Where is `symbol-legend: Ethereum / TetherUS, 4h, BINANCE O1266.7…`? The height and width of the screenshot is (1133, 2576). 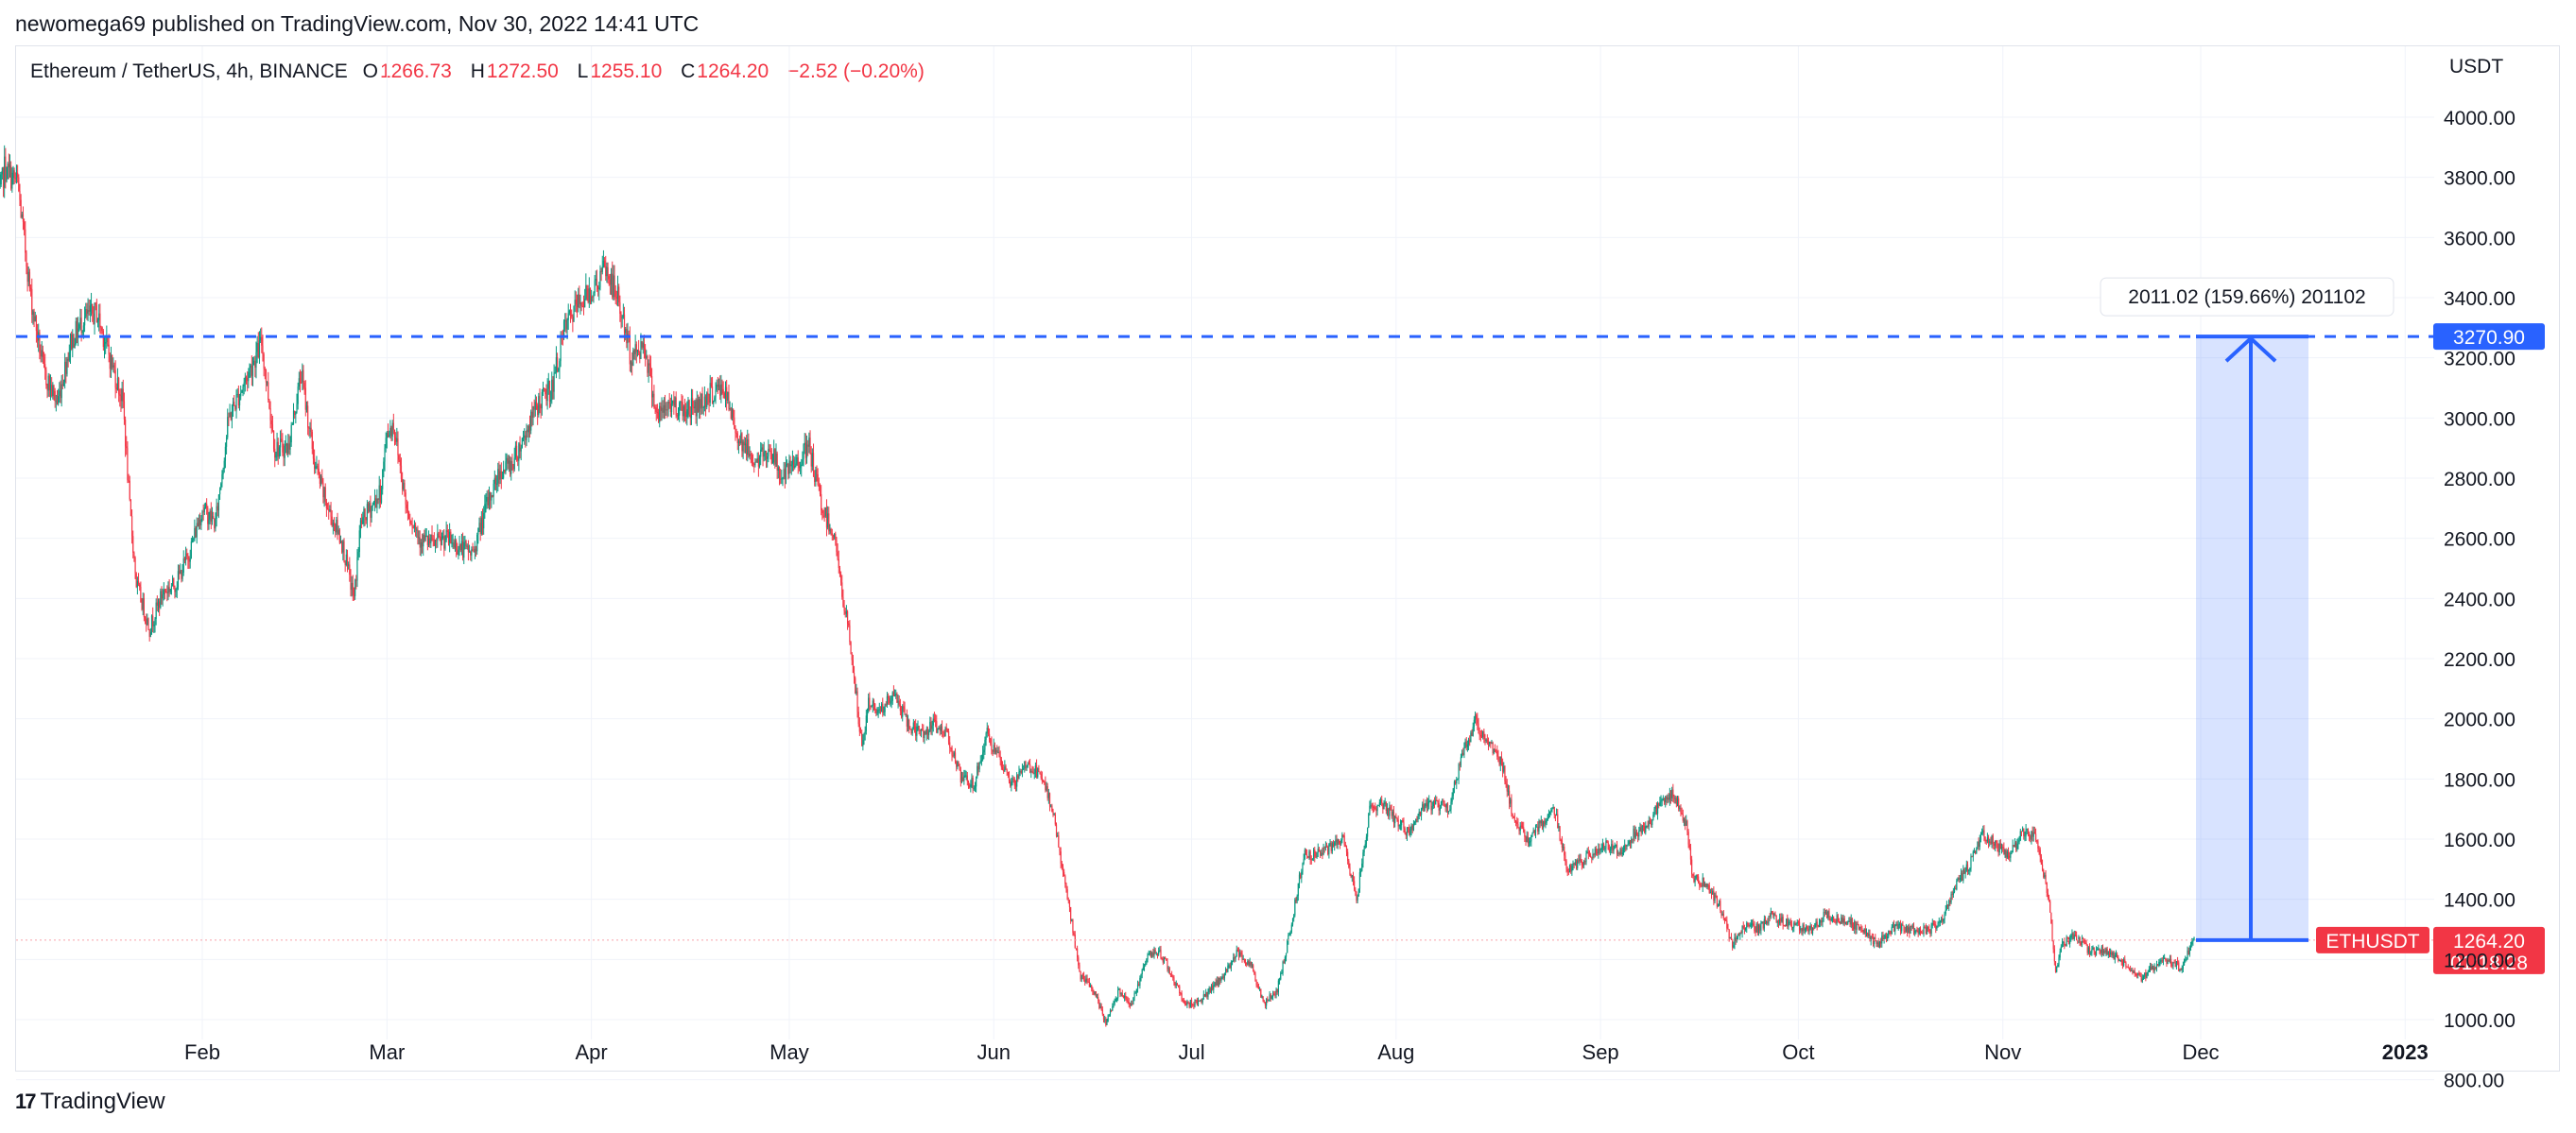
symbol-legend: Ethereum / TetherUS, 4h, BINANCE O1266.7… is located at coordinates (478, 71).